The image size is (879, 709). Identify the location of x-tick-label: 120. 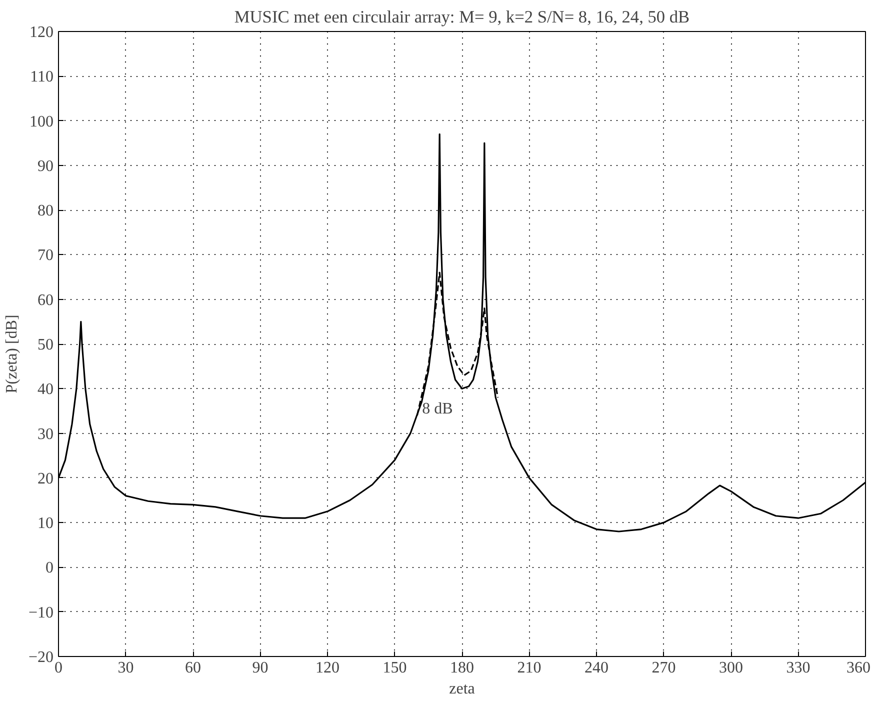
(328, 668).